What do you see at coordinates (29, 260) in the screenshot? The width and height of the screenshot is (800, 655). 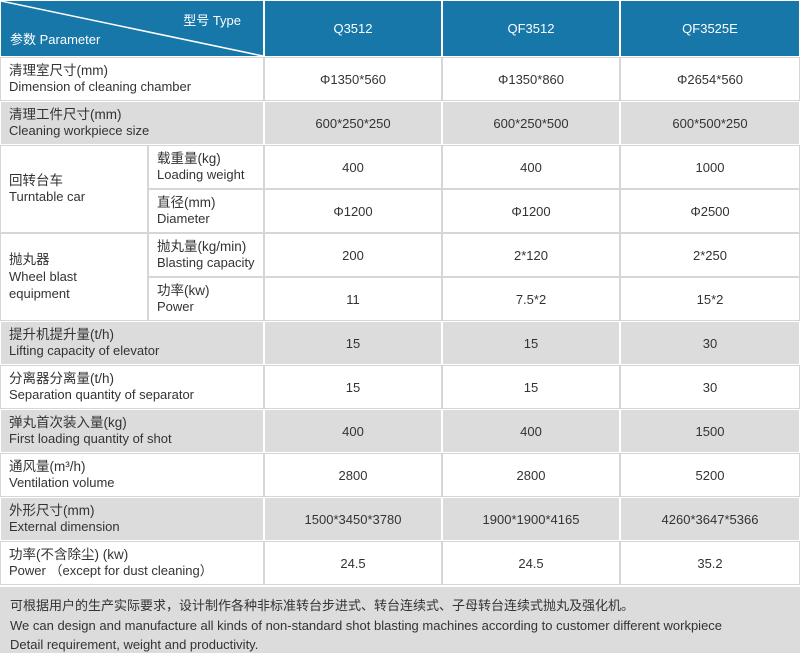 I see `group-zh: 抛丸器` at bounding box center [29, 260].